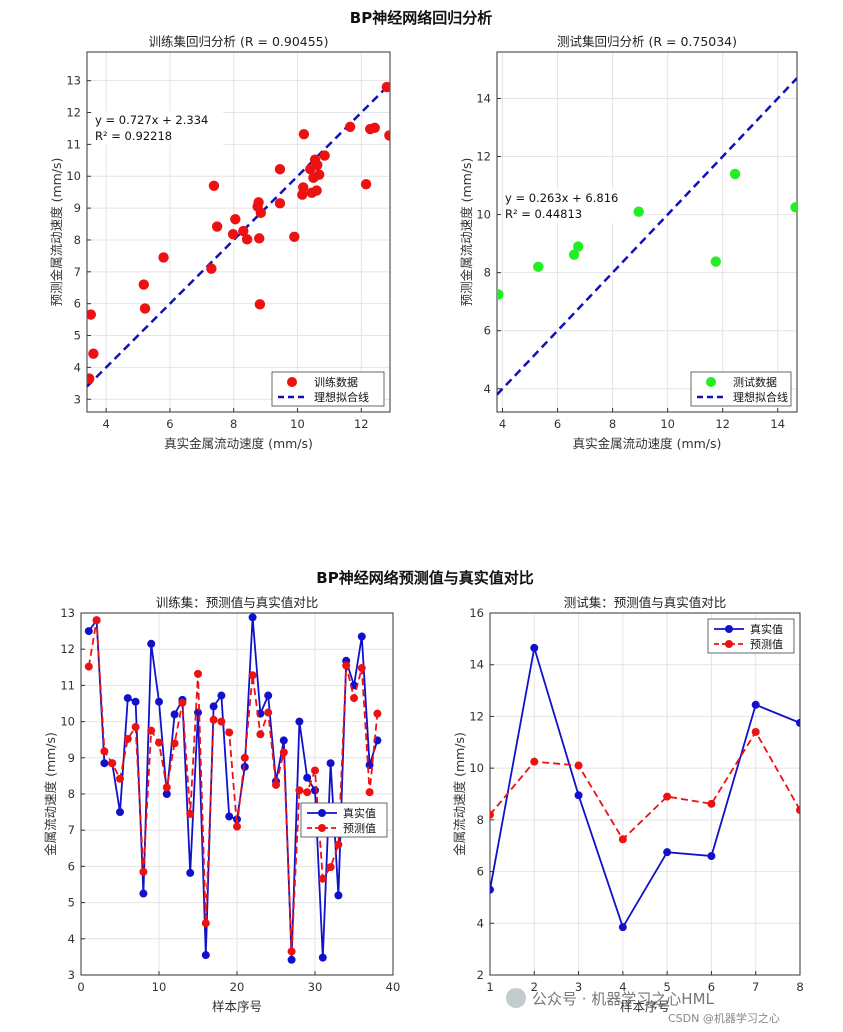 The height and width of the screenshot is (1032, 843). Describe the element at coordinates (424, 578) in the screenshot. I see `figure2-title: BP神经网络预测值与真实值对比` at that location.